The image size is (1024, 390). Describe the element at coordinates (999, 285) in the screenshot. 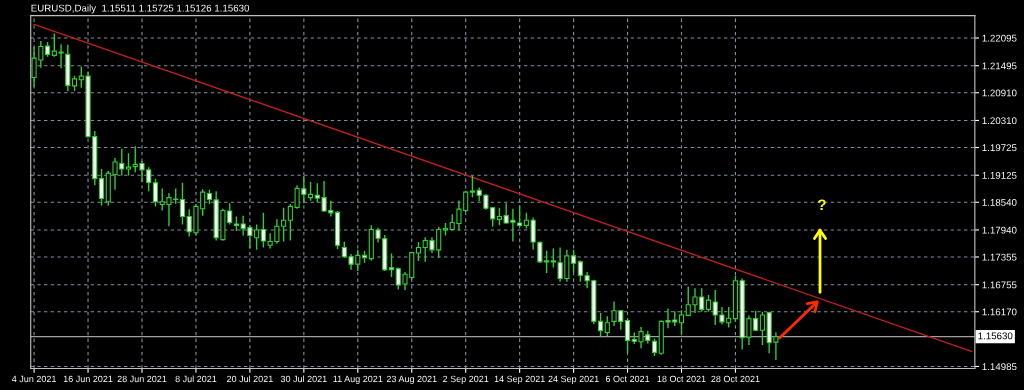

I see `y-tick-label: 1.16755` at that location.